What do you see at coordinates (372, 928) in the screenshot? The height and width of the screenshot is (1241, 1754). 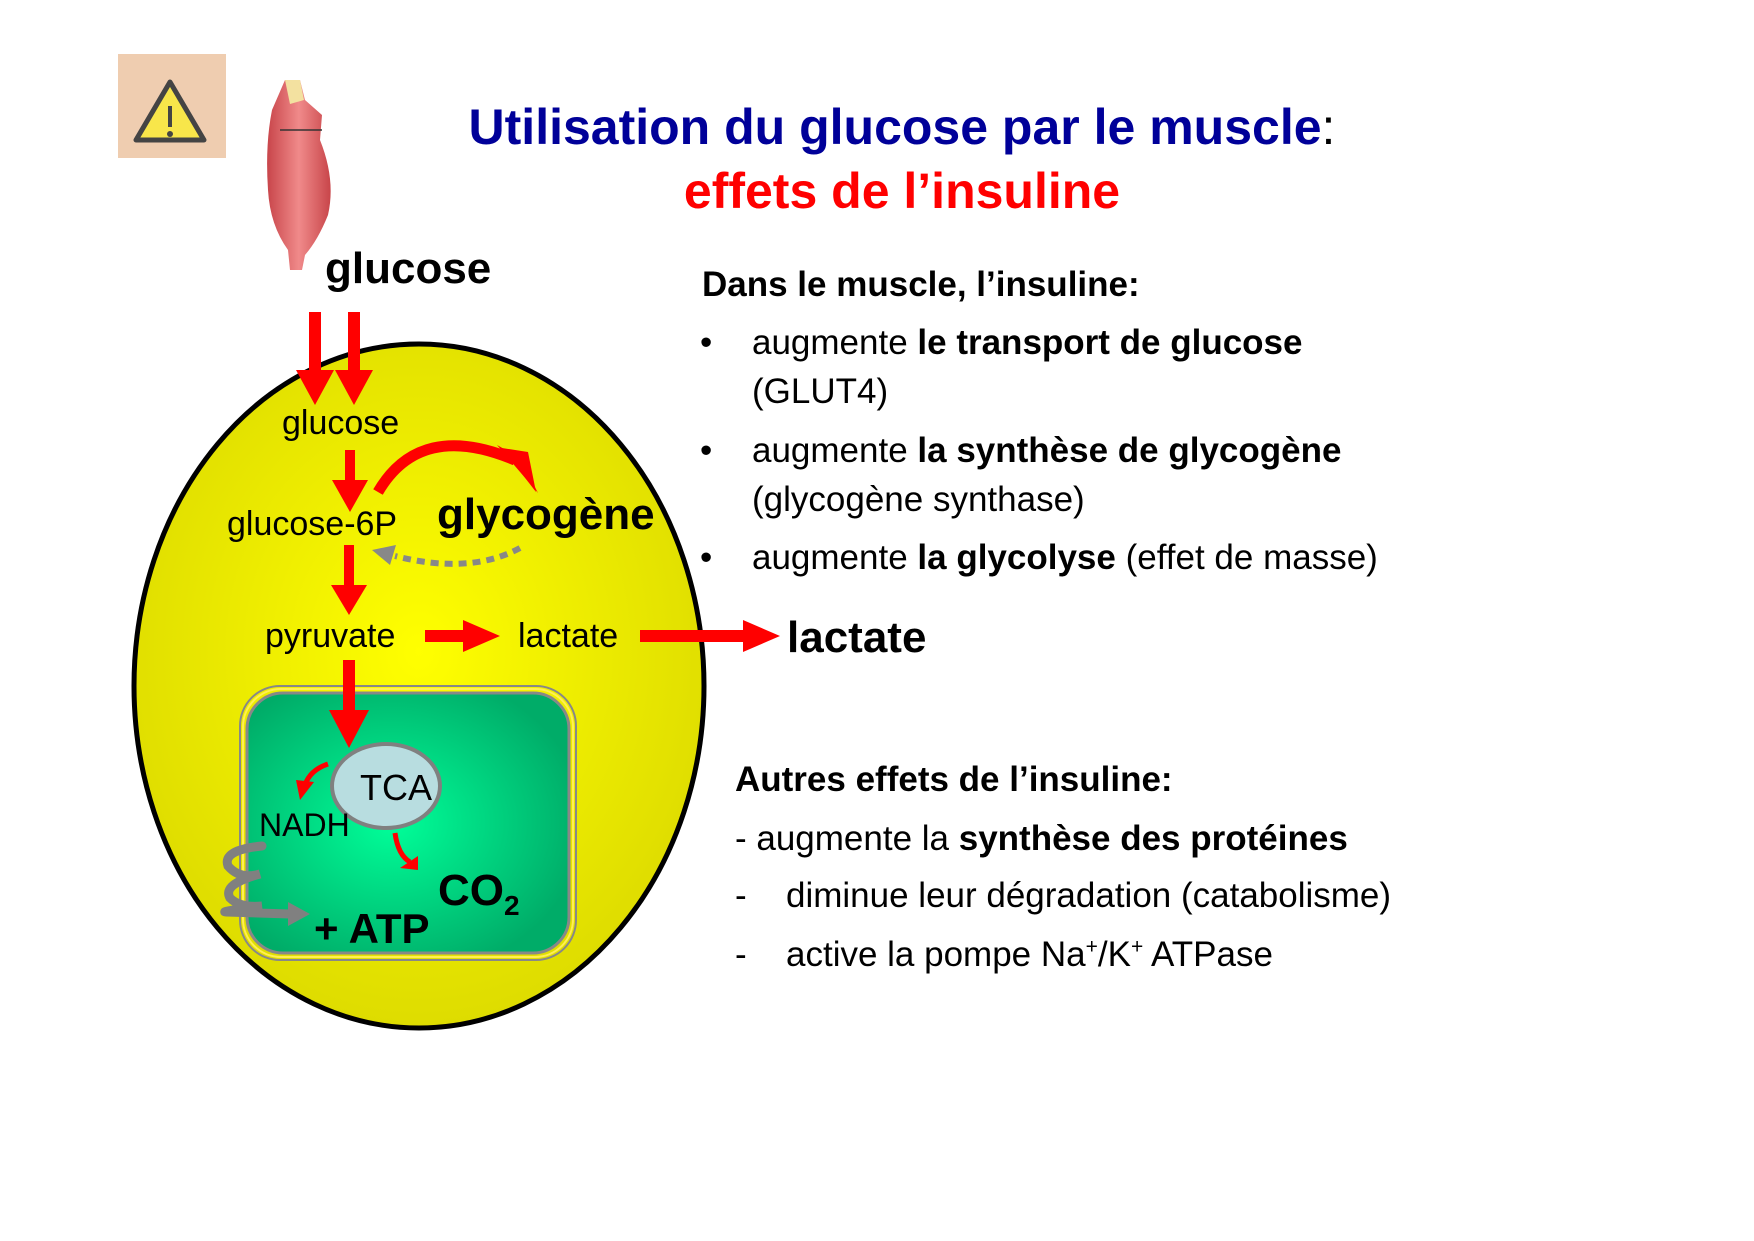 I see `label-atp: + ATP` at bounding box center [372, 928].